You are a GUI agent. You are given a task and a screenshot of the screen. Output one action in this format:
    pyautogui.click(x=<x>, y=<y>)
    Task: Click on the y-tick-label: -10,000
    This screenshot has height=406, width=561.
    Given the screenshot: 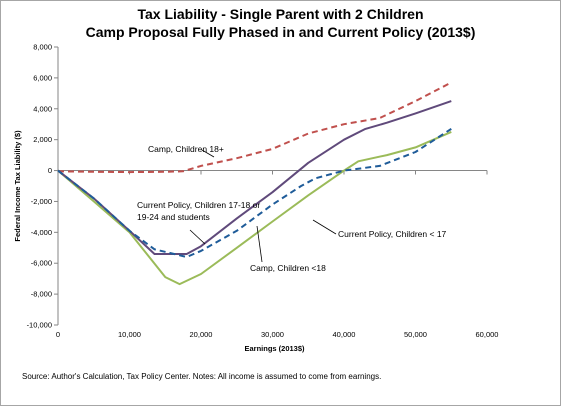 What is the action you would take?
    pyautogui.click(x=39, y=325)
    